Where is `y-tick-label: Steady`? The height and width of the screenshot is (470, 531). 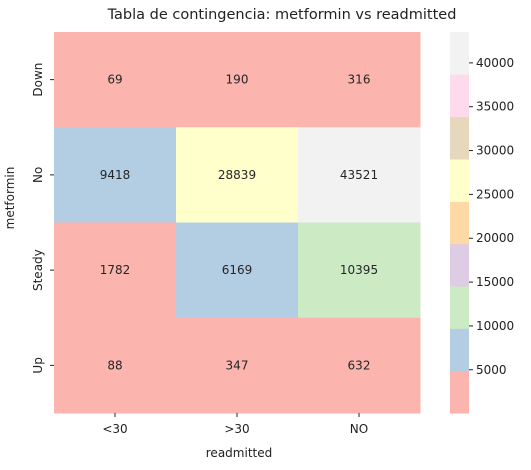
y-tick-label: Steady is located at coordinates (38, 270).